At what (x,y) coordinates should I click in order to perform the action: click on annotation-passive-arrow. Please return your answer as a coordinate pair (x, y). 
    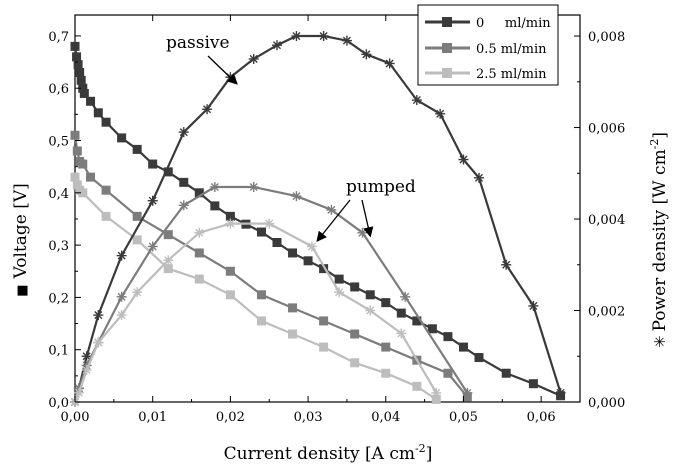
    Looking at the image, I should click on (222, 70).